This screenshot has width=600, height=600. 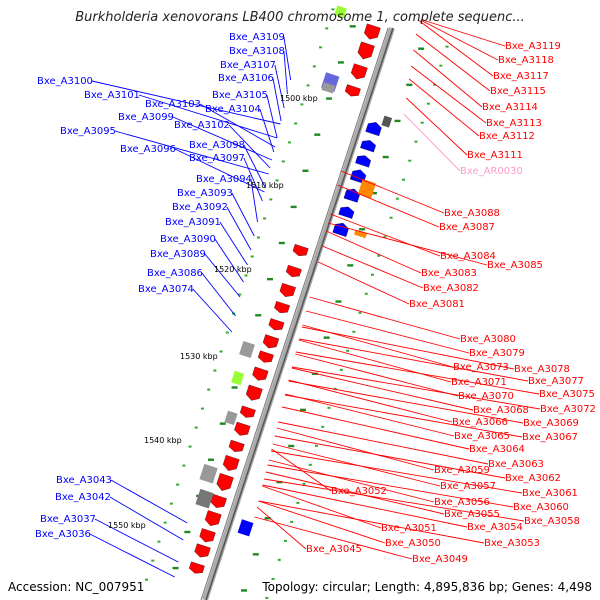 What do you see at coordinates (486, 396) in the screenshot?
I see `gene-label-right: Bxe_A3070` at bounding box center [486, 396].